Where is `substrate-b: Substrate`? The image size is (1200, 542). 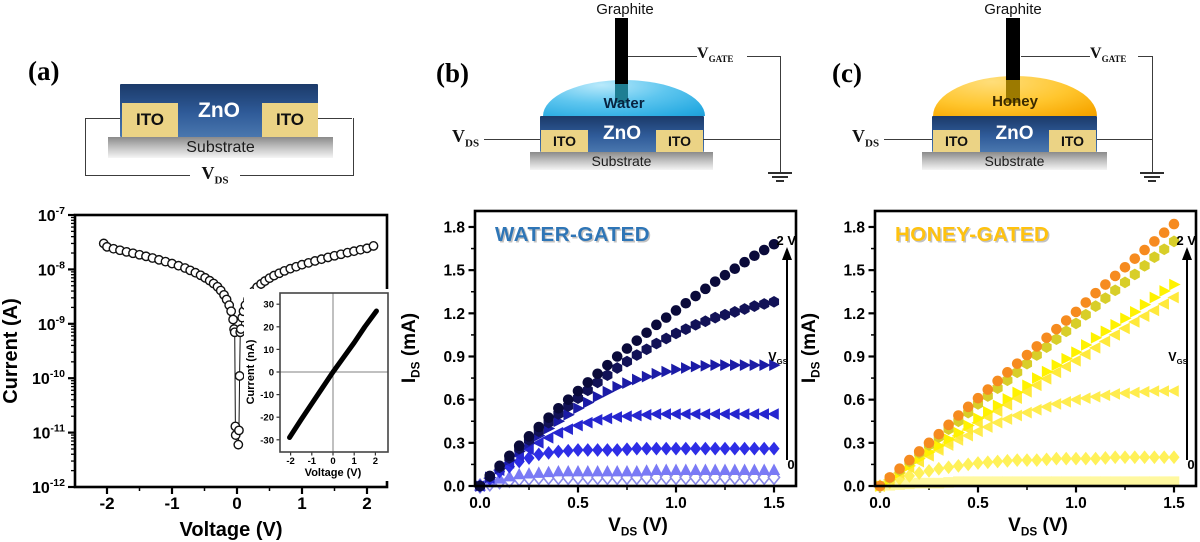
substrate-b: Substrate is located at coordinates (621, 161).